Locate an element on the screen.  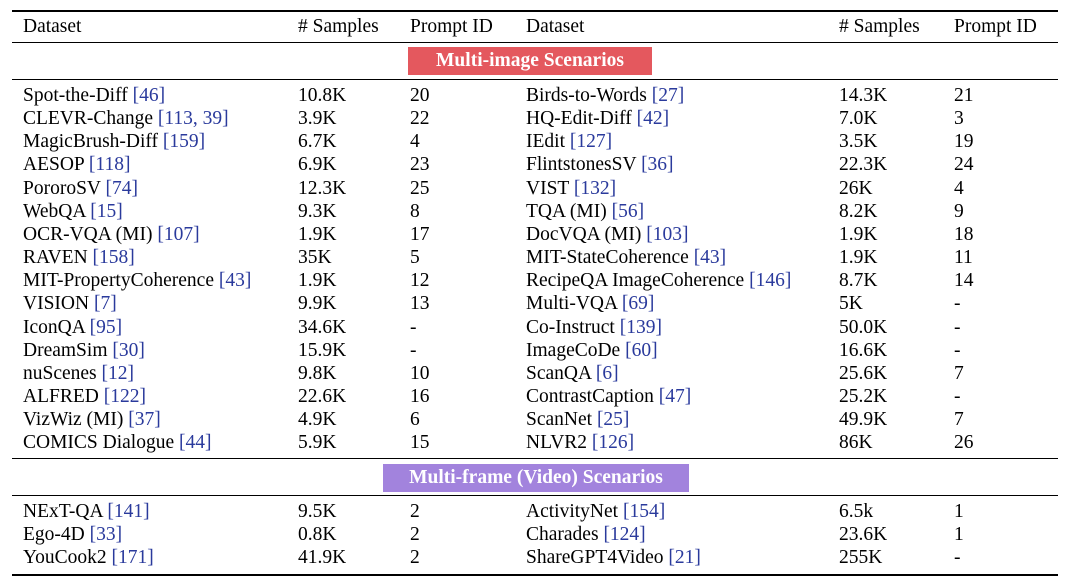
section-banner-multi-frame: Multi-frame (Video) Scenarios is located at coordinates (536, 478).